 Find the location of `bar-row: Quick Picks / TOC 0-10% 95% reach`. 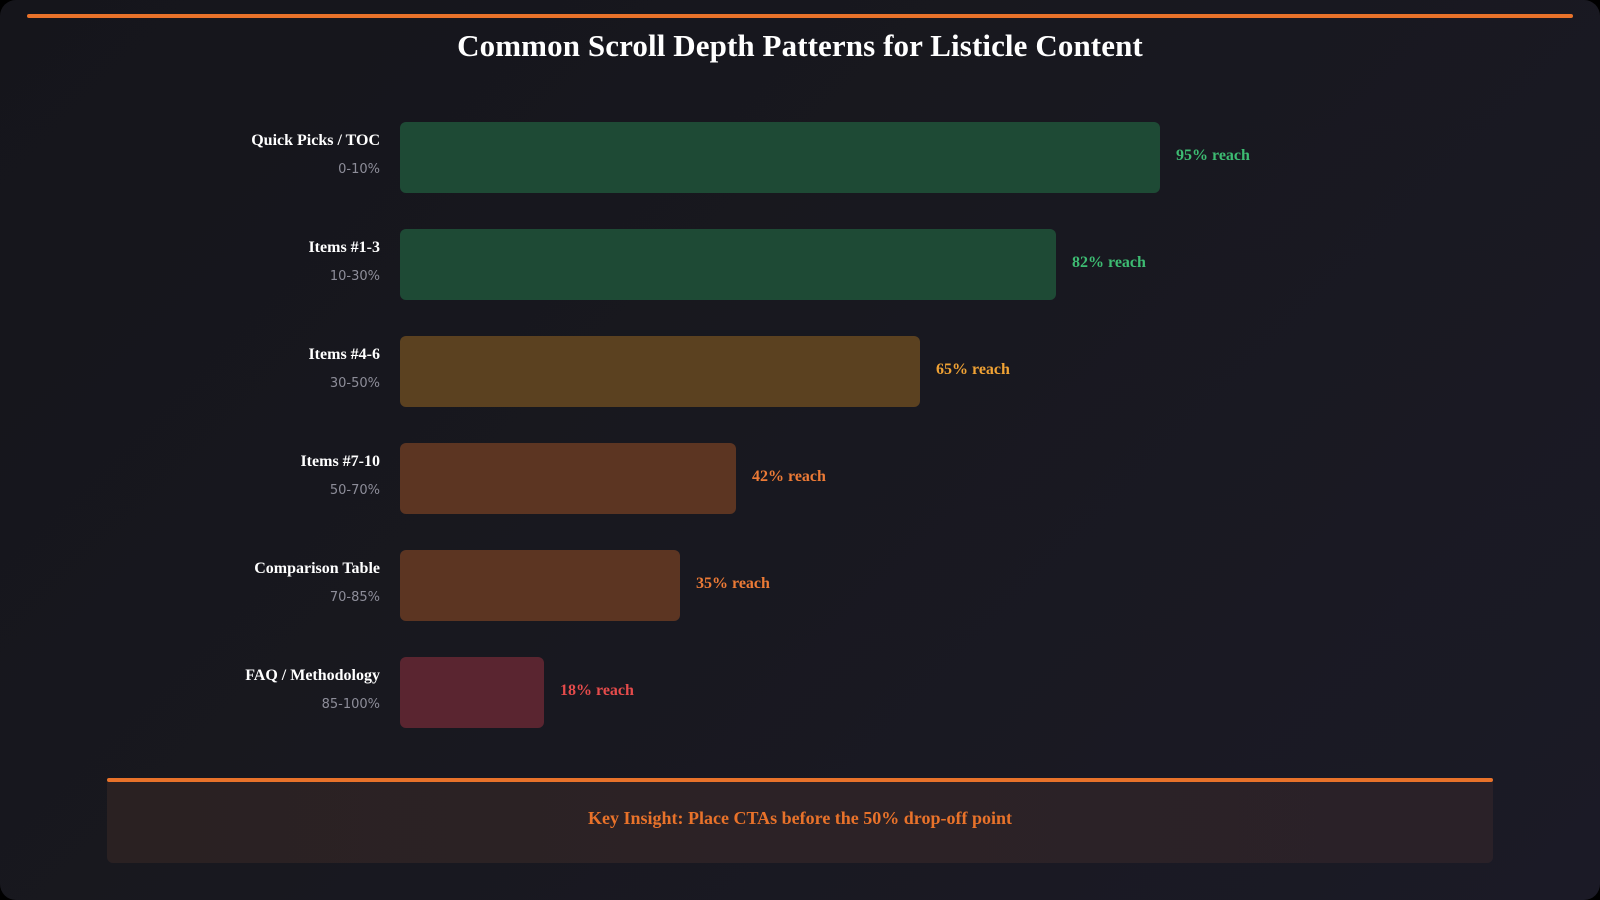

bar-row: Quick Picks / TOC 0-10% 95% reach is located at coordinates (800, 157).